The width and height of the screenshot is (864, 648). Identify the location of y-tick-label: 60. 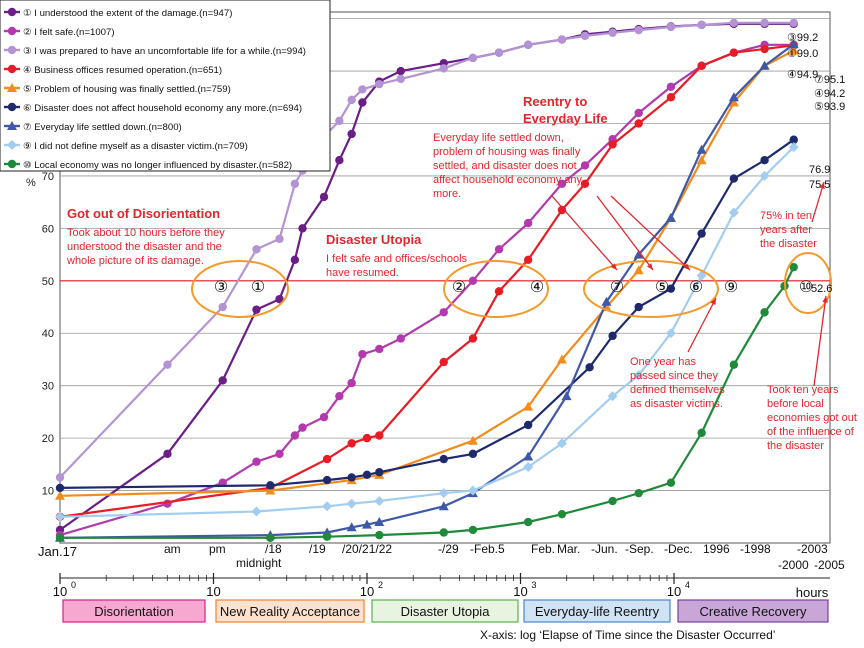
(48, 229).